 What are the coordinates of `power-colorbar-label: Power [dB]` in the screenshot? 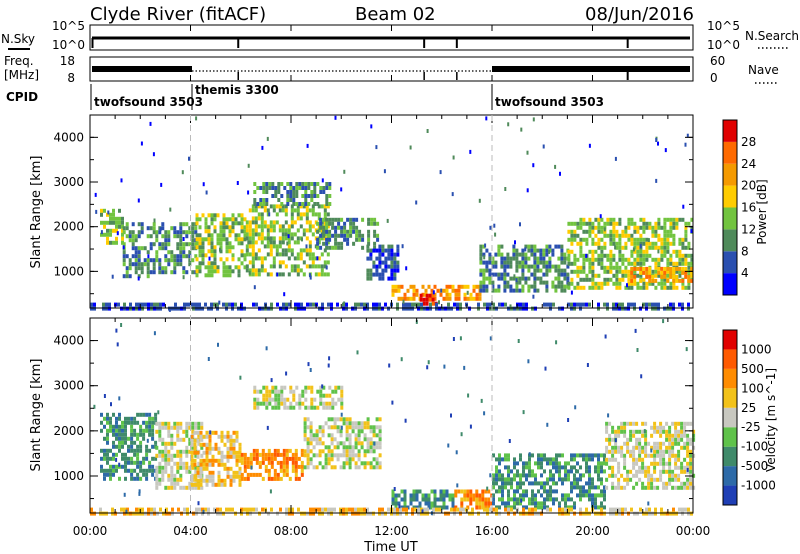 It's located at (762, 211).